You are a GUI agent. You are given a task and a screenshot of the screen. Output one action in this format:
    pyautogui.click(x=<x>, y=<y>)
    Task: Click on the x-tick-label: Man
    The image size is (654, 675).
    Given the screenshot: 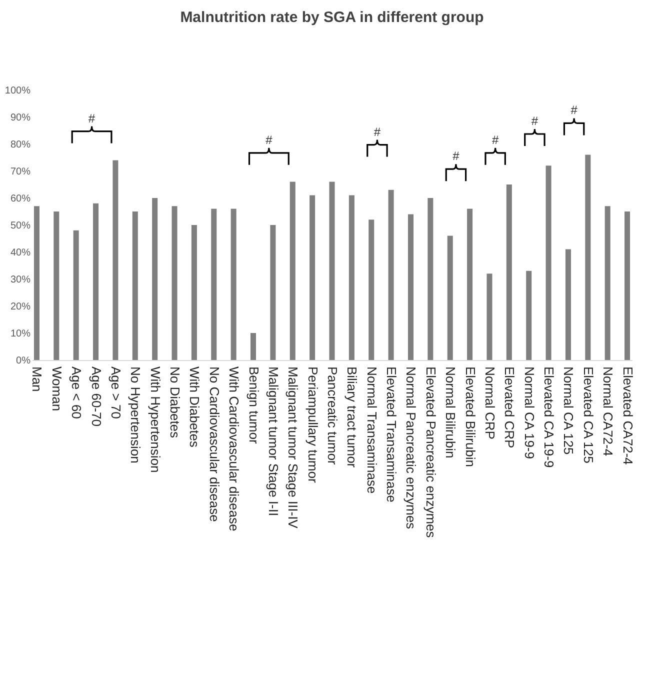 What is the action you would take?
    pyautogui.click(x=37, y=379)
    